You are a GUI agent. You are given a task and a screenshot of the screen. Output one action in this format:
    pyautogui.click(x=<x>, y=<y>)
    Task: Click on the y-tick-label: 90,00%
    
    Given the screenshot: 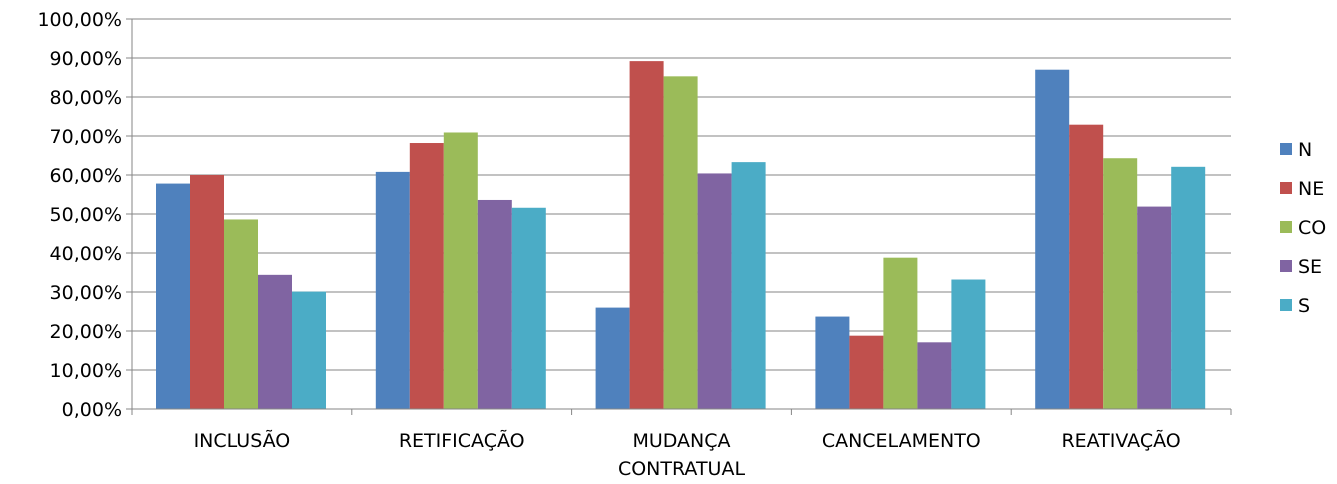 What is the action you would take?
    pyautogui.click(x=86, y=59)
    